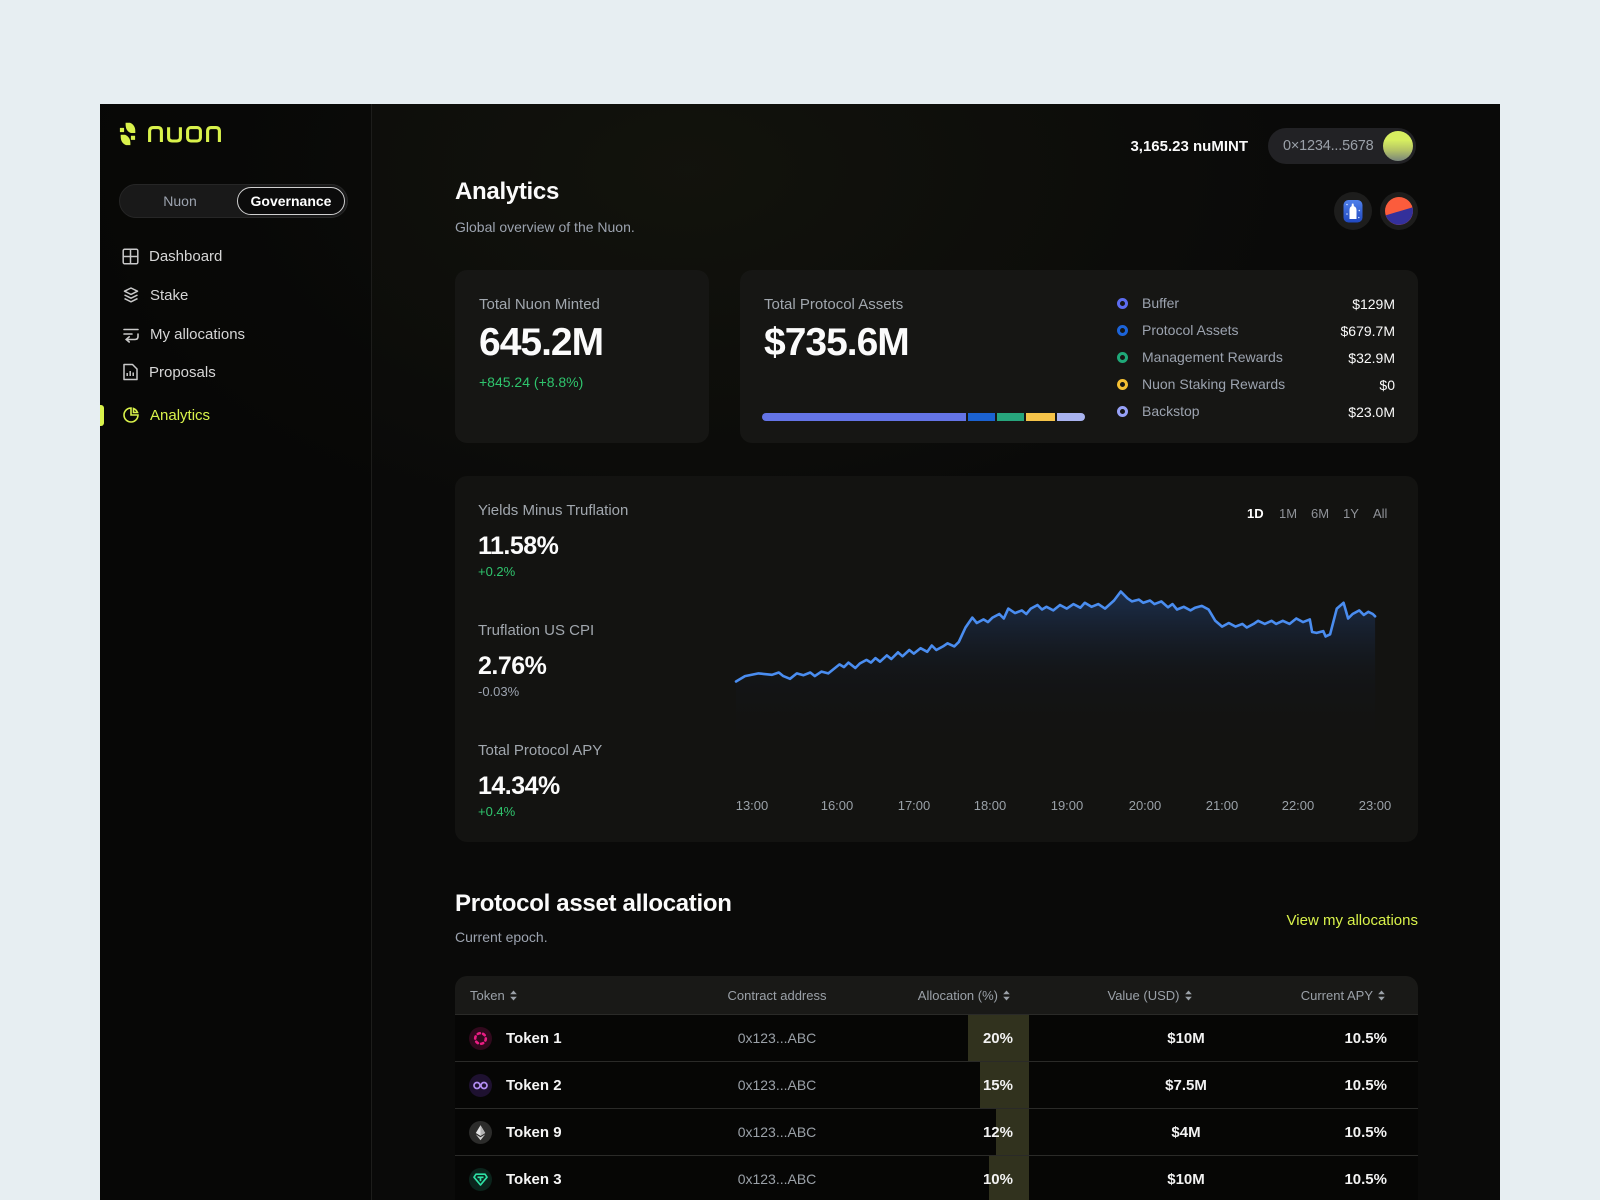 The width and height of the screenshot is (1600, 1200). I want to click on svg-text: 22:00, so click(1298, 805).